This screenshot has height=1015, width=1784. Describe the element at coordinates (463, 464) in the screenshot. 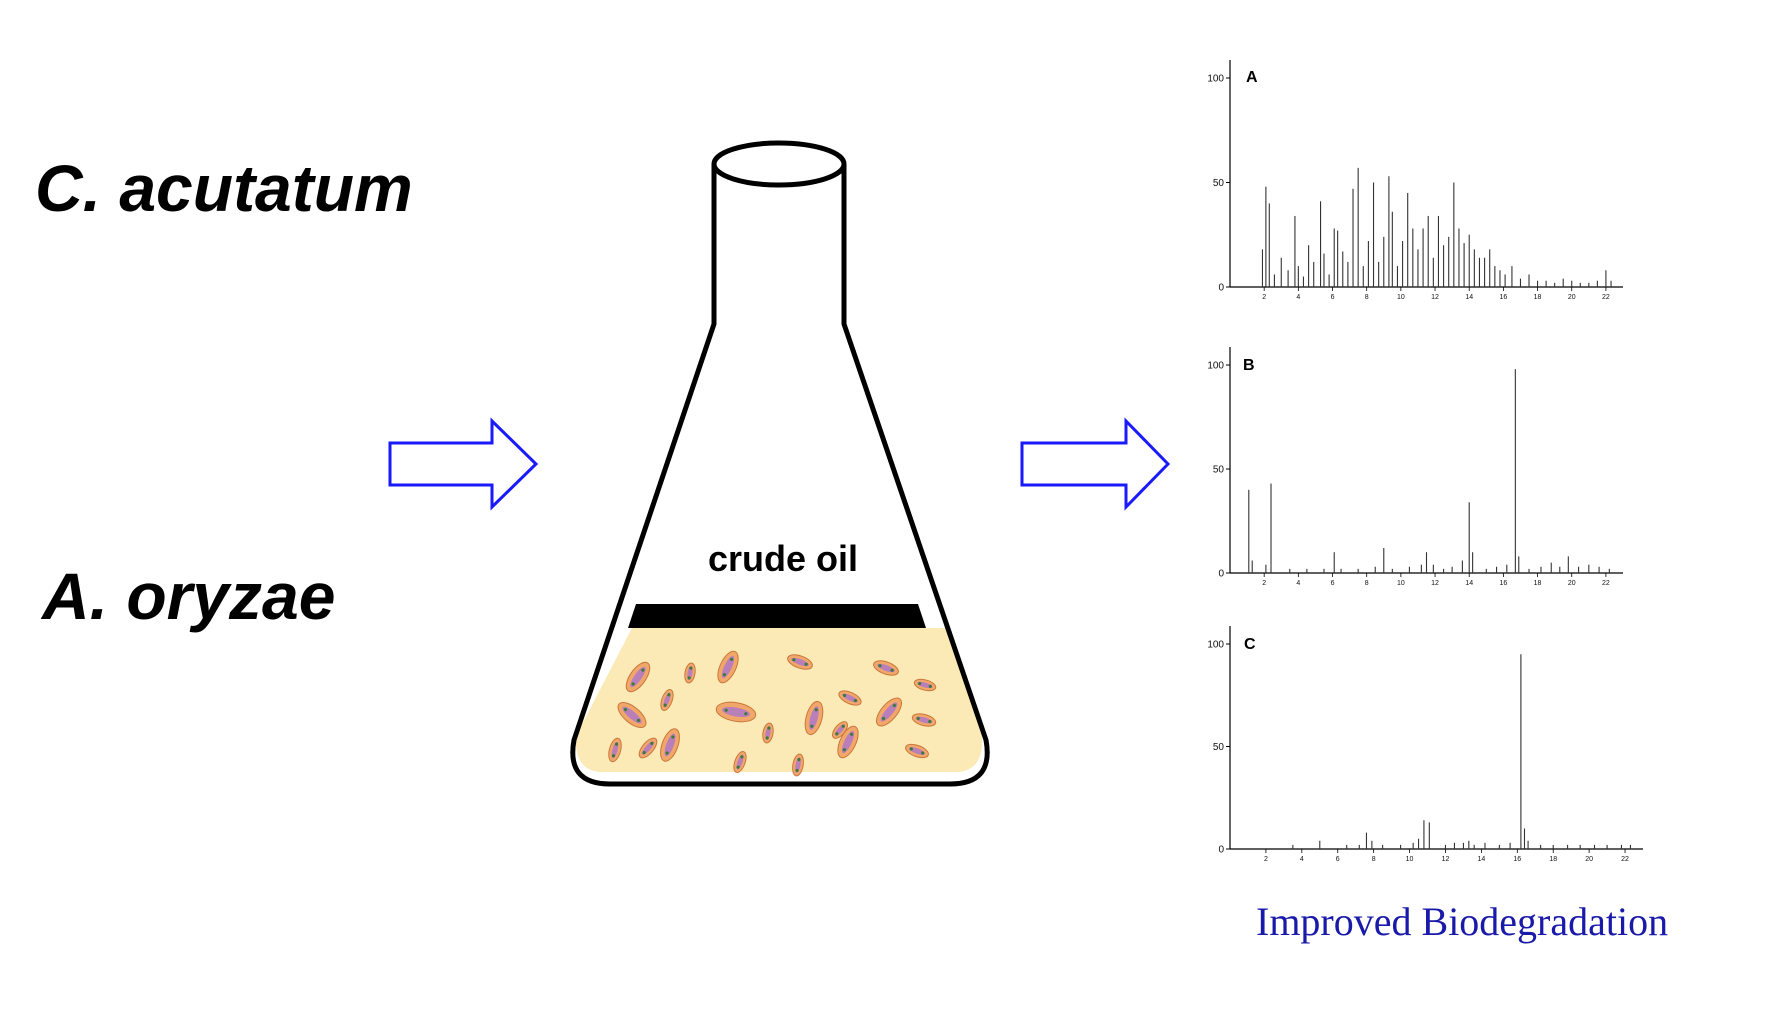

I see `input-arrow` at that location.